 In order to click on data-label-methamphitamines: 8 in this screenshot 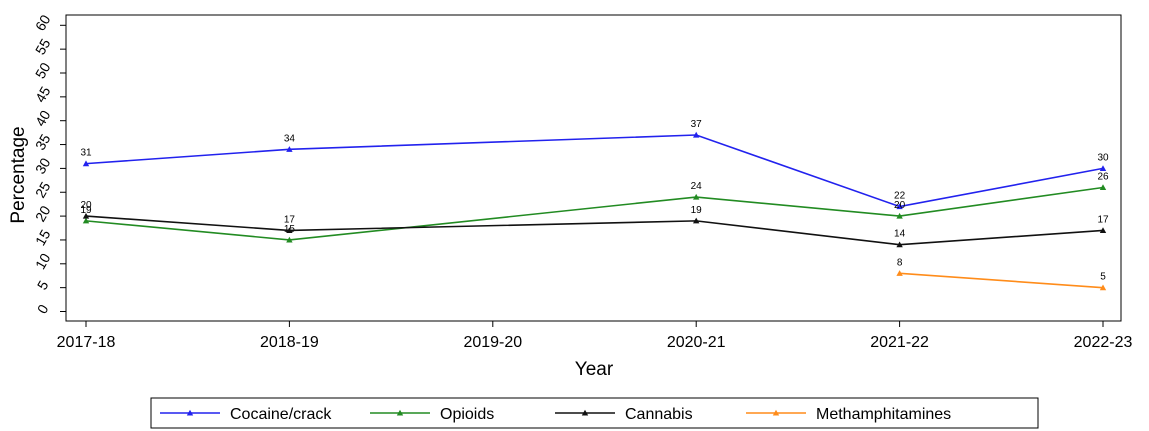, I will do `click(900, 262)`.